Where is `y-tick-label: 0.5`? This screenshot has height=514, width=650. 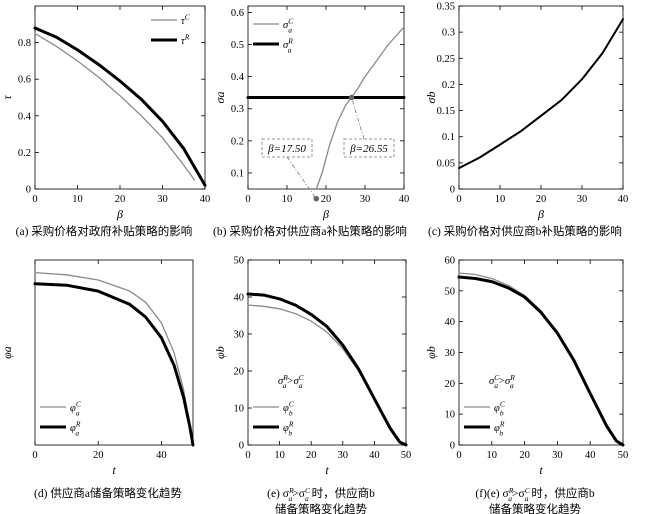 y-tick-label: 0.5 is located at coordinates (237, 45).